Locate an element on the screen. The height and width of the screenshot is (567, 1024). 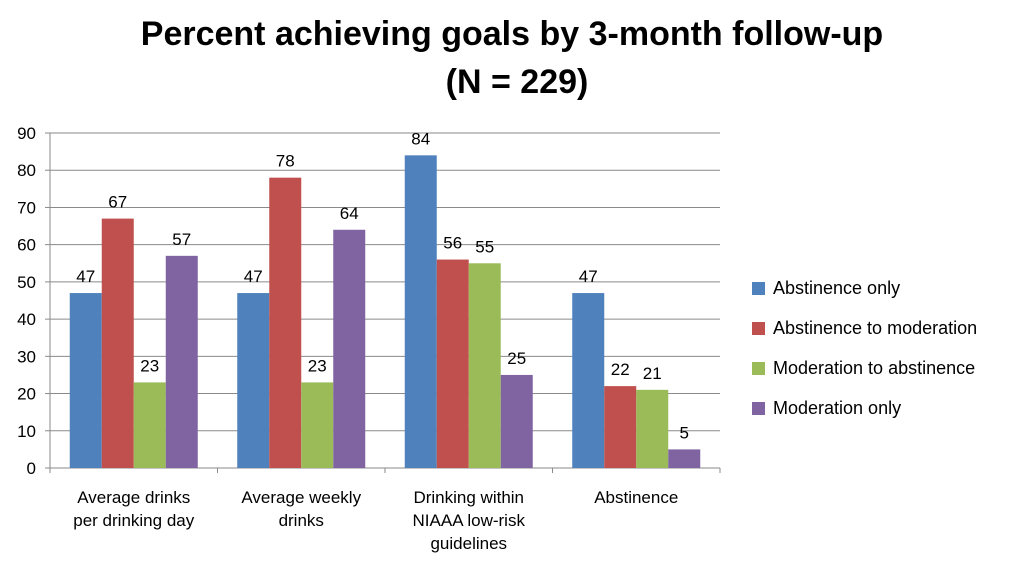
x-category-label-line: NIAAA low-risk is located at coordinates (469, 520).